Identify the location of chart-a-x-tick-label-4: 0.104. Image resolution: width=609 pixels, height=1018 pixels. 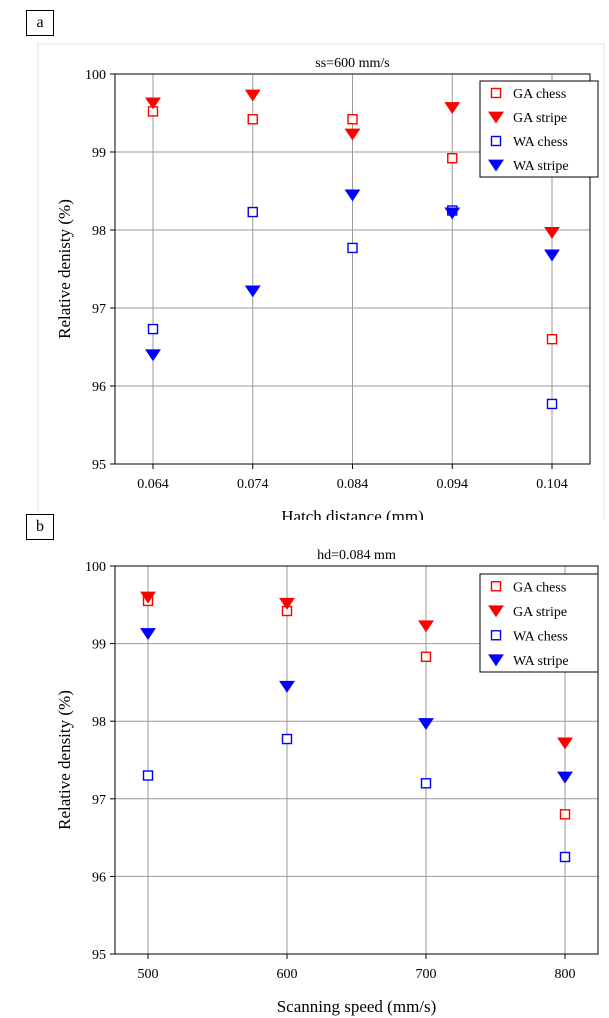
(552, 484).